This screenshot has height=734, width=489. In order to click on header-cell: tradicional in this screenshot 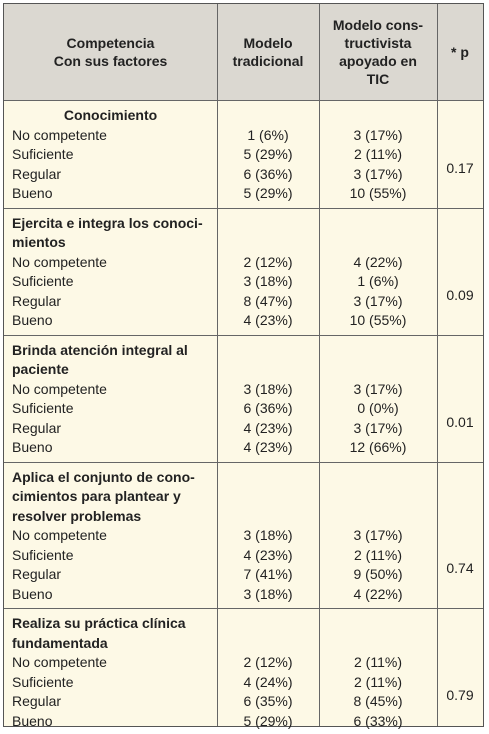, I will do `click(268, 61)`.